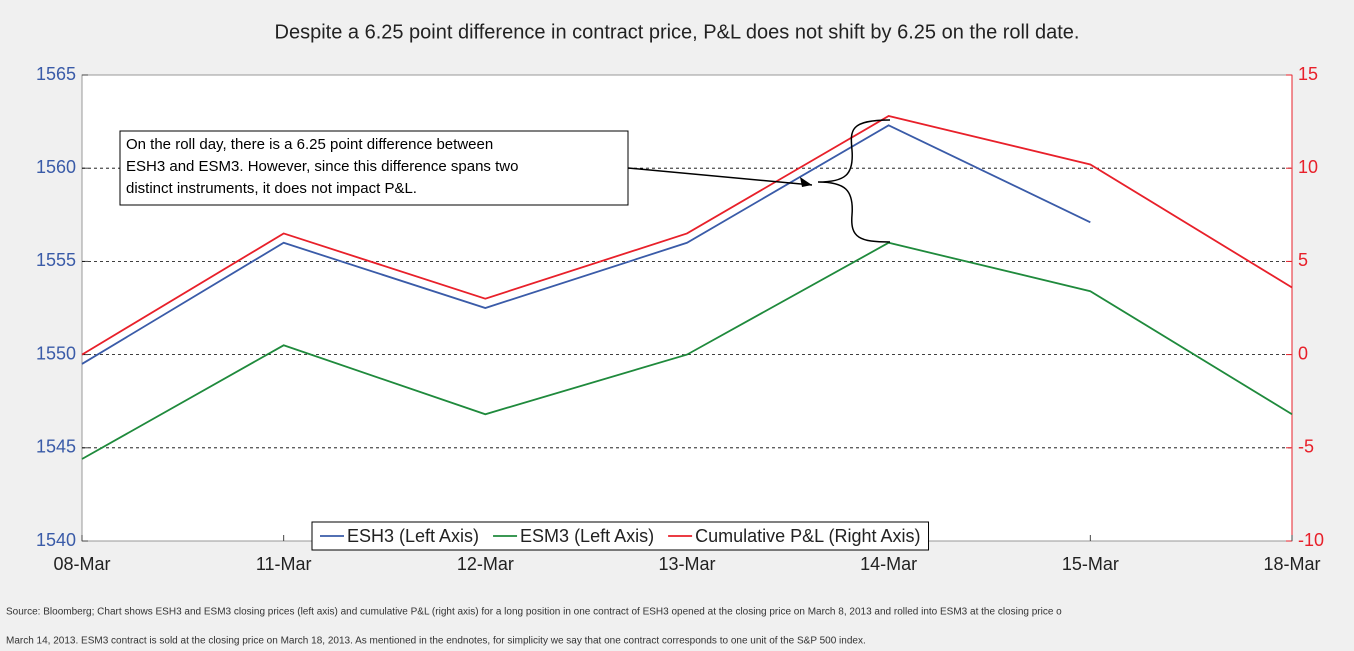 The image size is (1354, 651). I want to click on y2-tick-label: -10, so click(1311, 540).